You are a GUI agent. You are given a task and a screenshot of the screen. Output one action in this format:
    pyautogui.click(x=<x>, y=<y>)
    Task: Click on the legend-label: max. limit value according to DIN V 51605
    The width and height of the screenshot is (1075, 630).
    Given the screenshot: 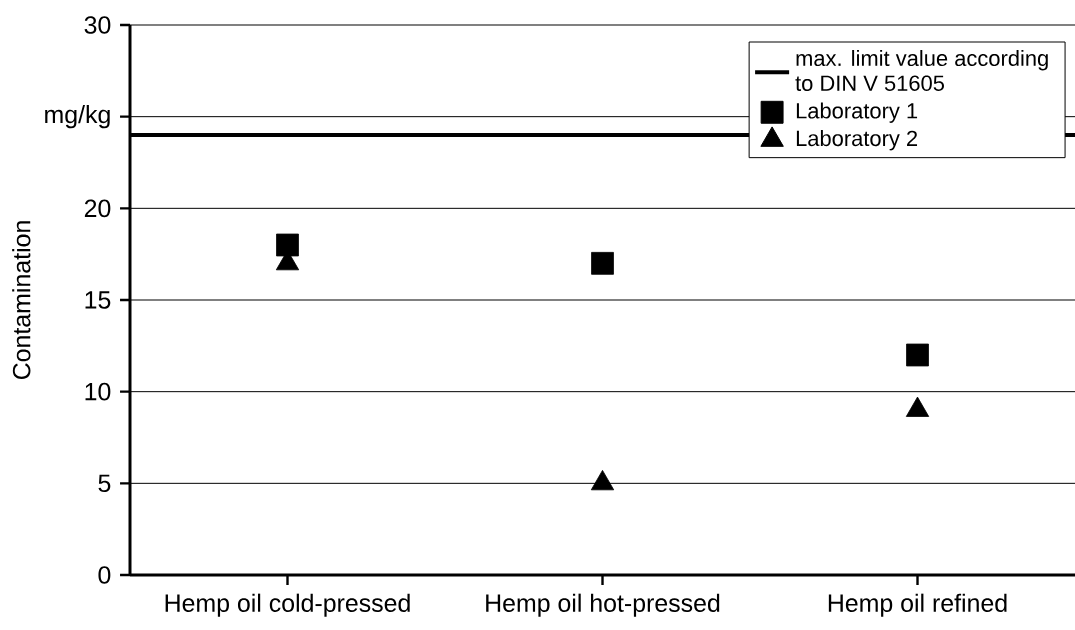 What is the action you would take?
    pyautogui.click(x=921, y=70)
    